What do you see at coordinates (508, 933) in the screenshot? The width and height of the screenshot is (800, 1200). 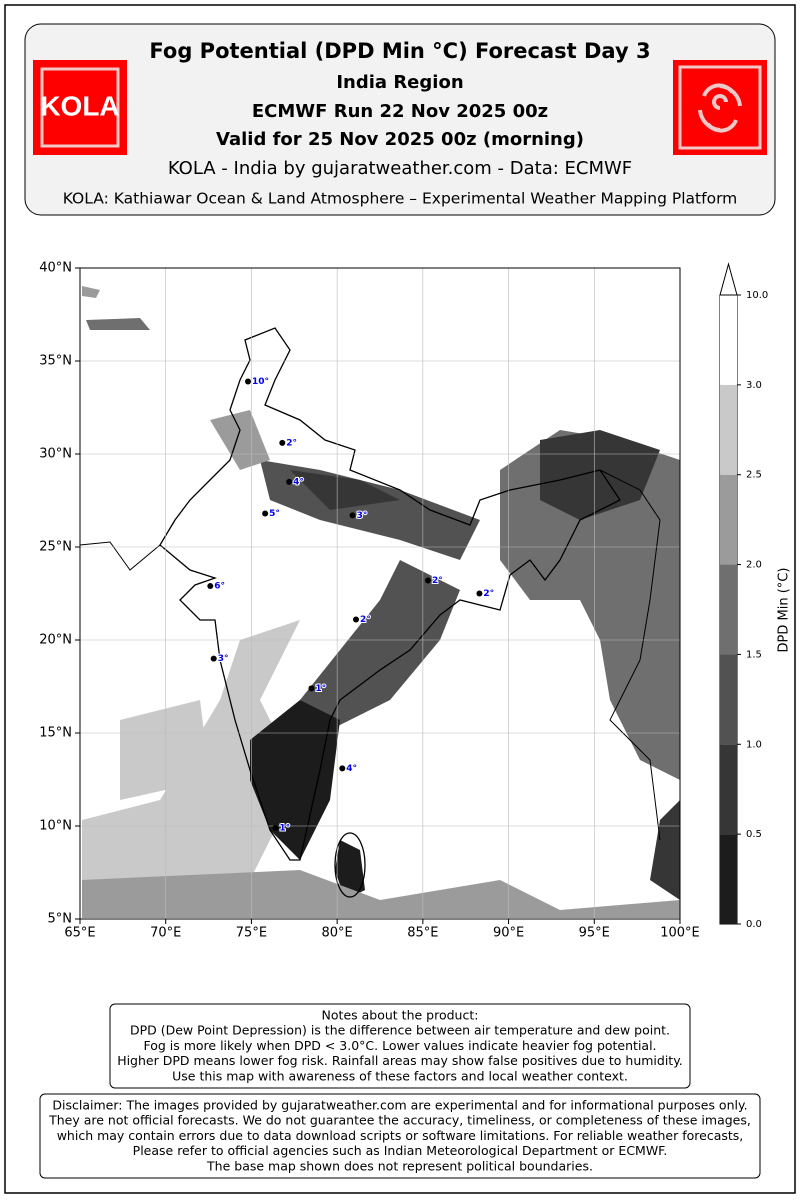 I see `x-tick-label: 90°E` at bounding box center [508, 933].